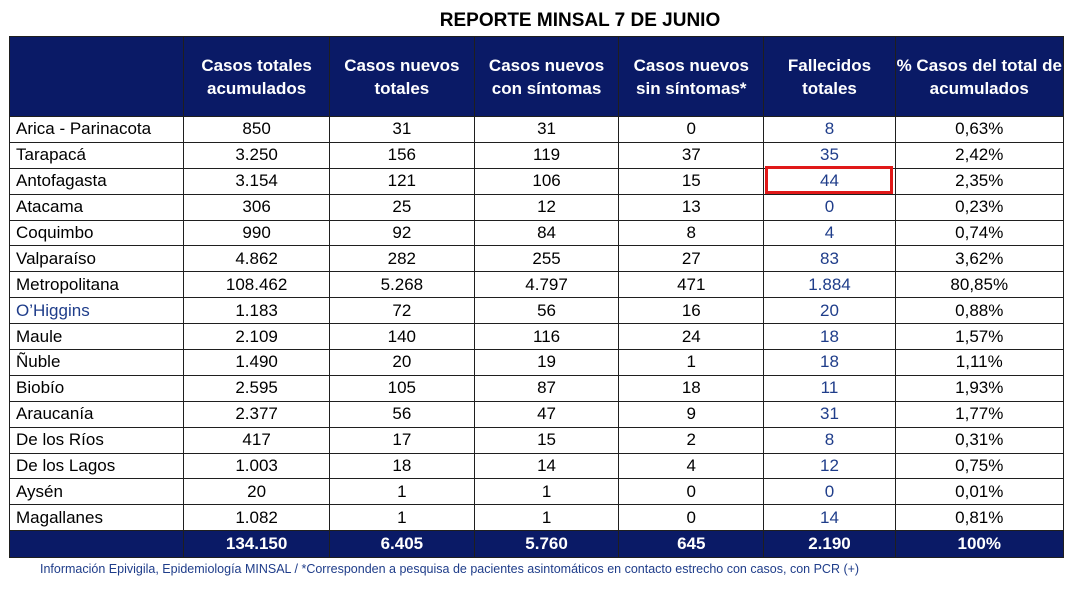  I want to click on column-header: Casos nuevos con síntomas, so click(546, 76).